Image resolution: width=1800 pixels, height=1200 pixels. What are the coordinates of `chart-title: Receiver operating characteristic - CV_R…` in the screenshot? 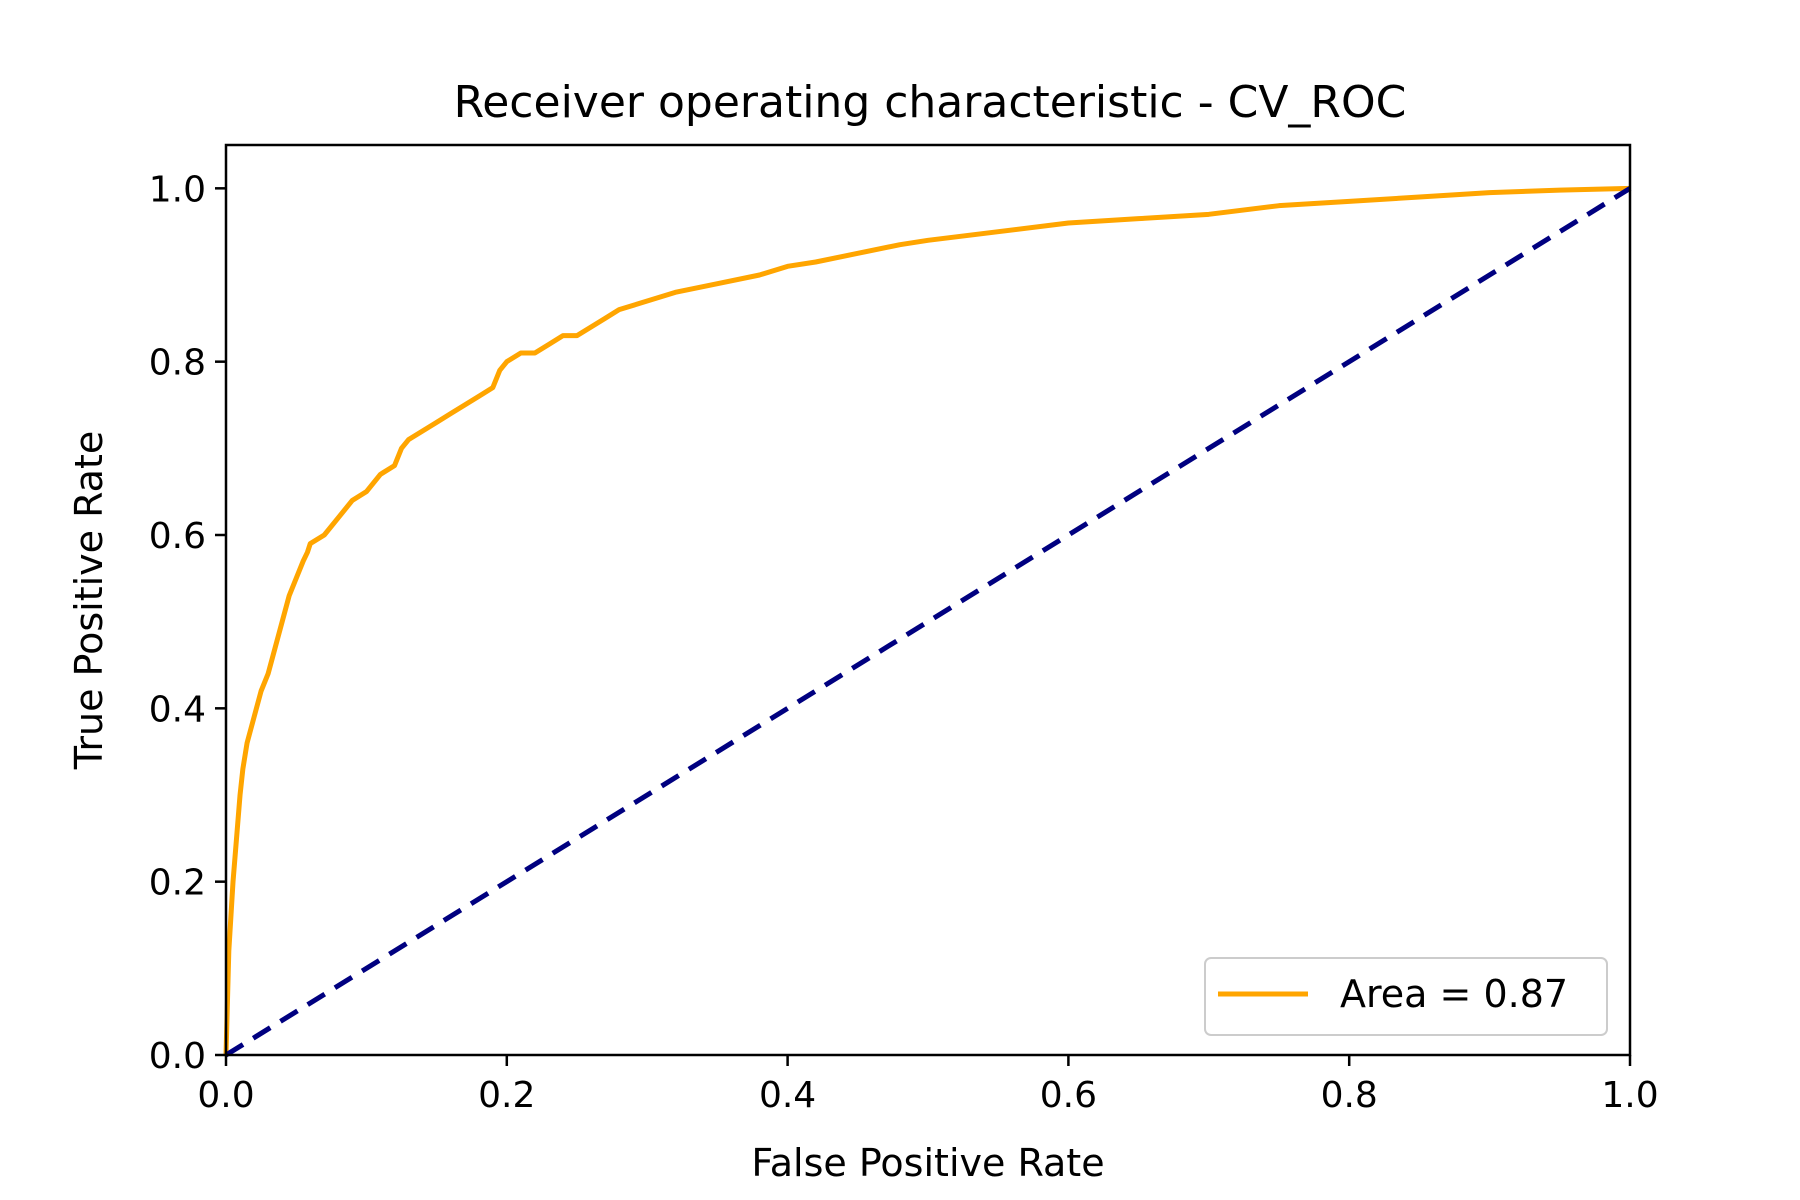 It's located at (930, 102).